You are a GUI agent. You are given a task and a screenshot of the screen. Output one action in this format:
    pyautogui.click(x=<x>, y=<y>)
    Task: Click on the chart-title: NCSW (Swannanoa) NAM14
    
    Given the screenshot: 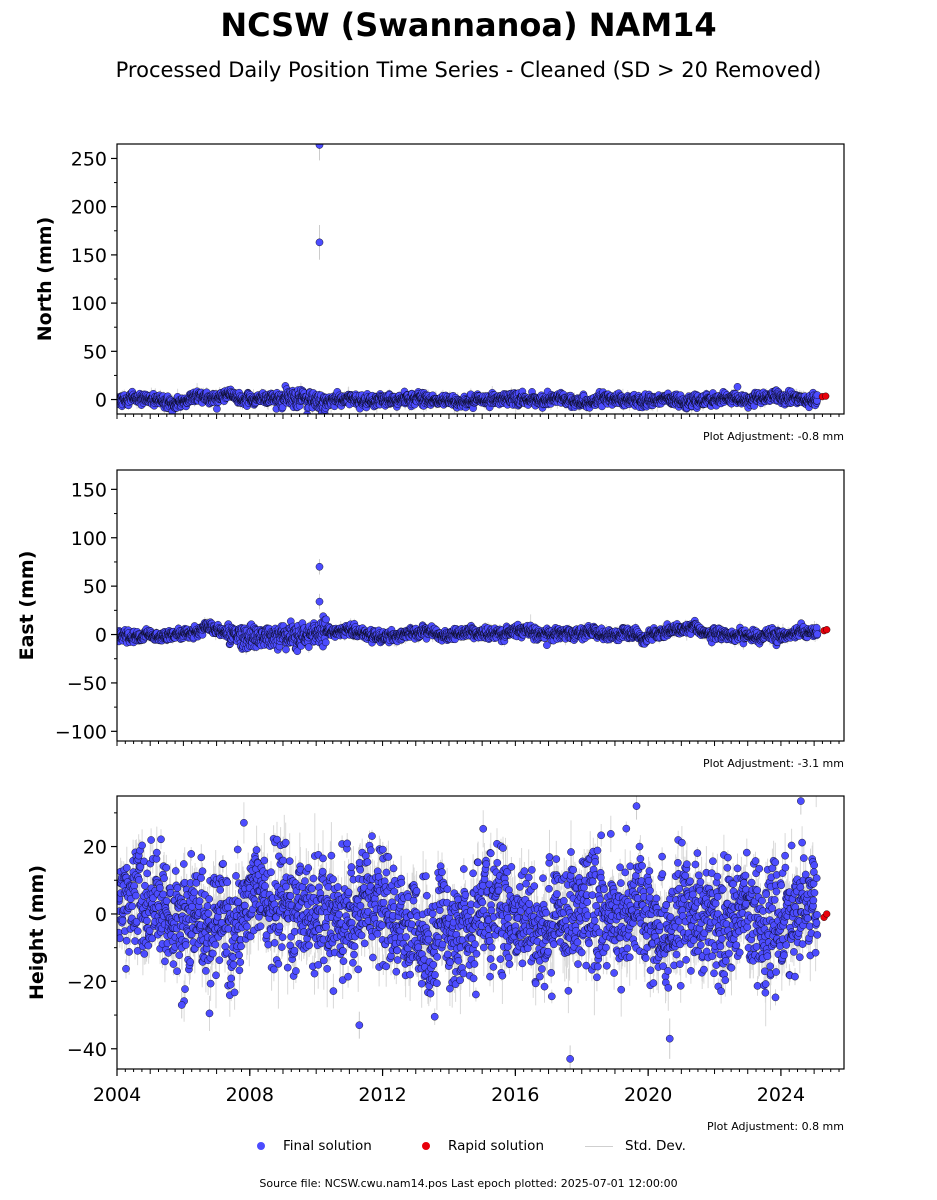 What is the action you would take?
    pyautogui.click(x=468, y=25)
    